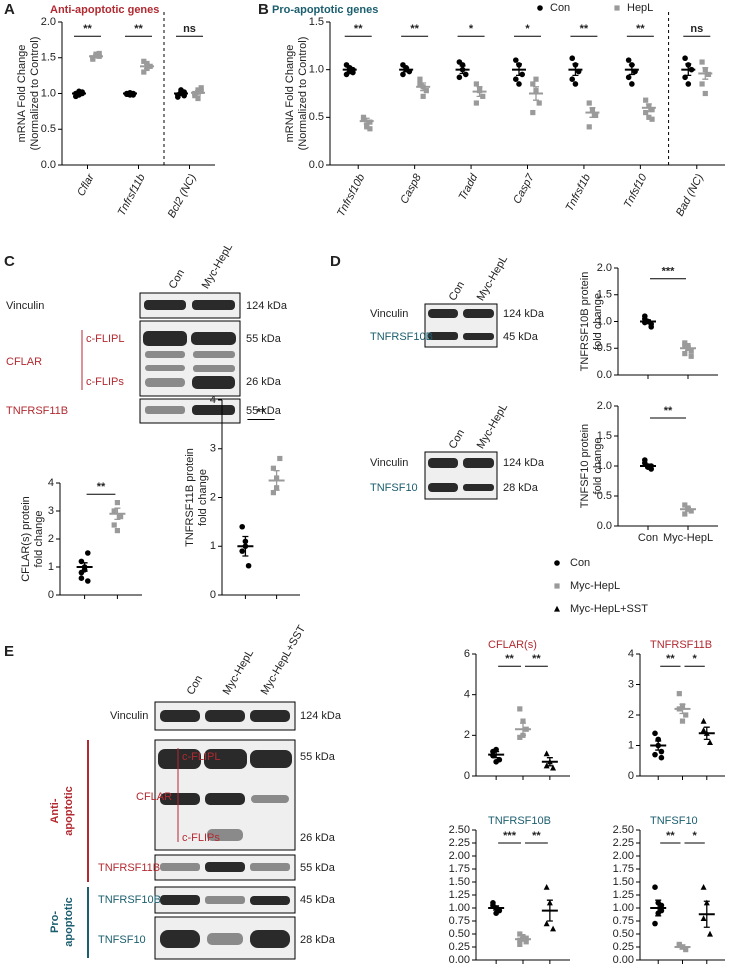 The width and height of the screenshot is (730, 970). I want to click on y-axis-label: mRNA Fold Change, so click(290, 94).